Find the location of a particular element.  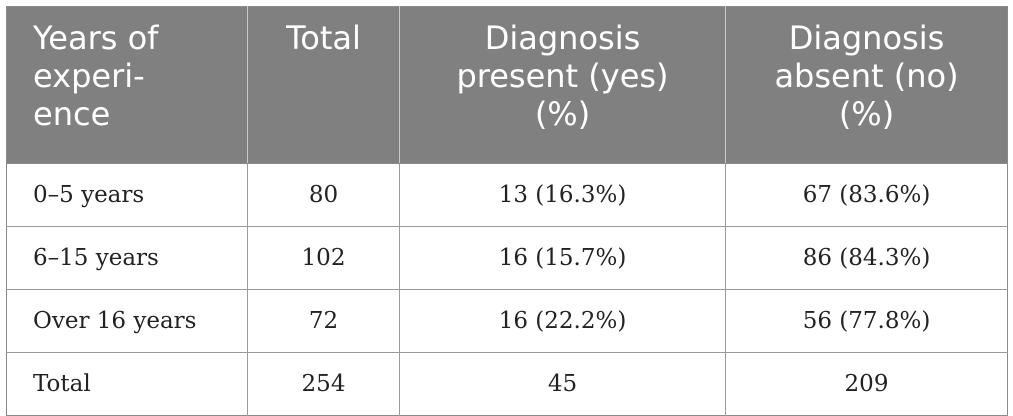

cell-years: Over 16 years is located at coordinates (127, 321).